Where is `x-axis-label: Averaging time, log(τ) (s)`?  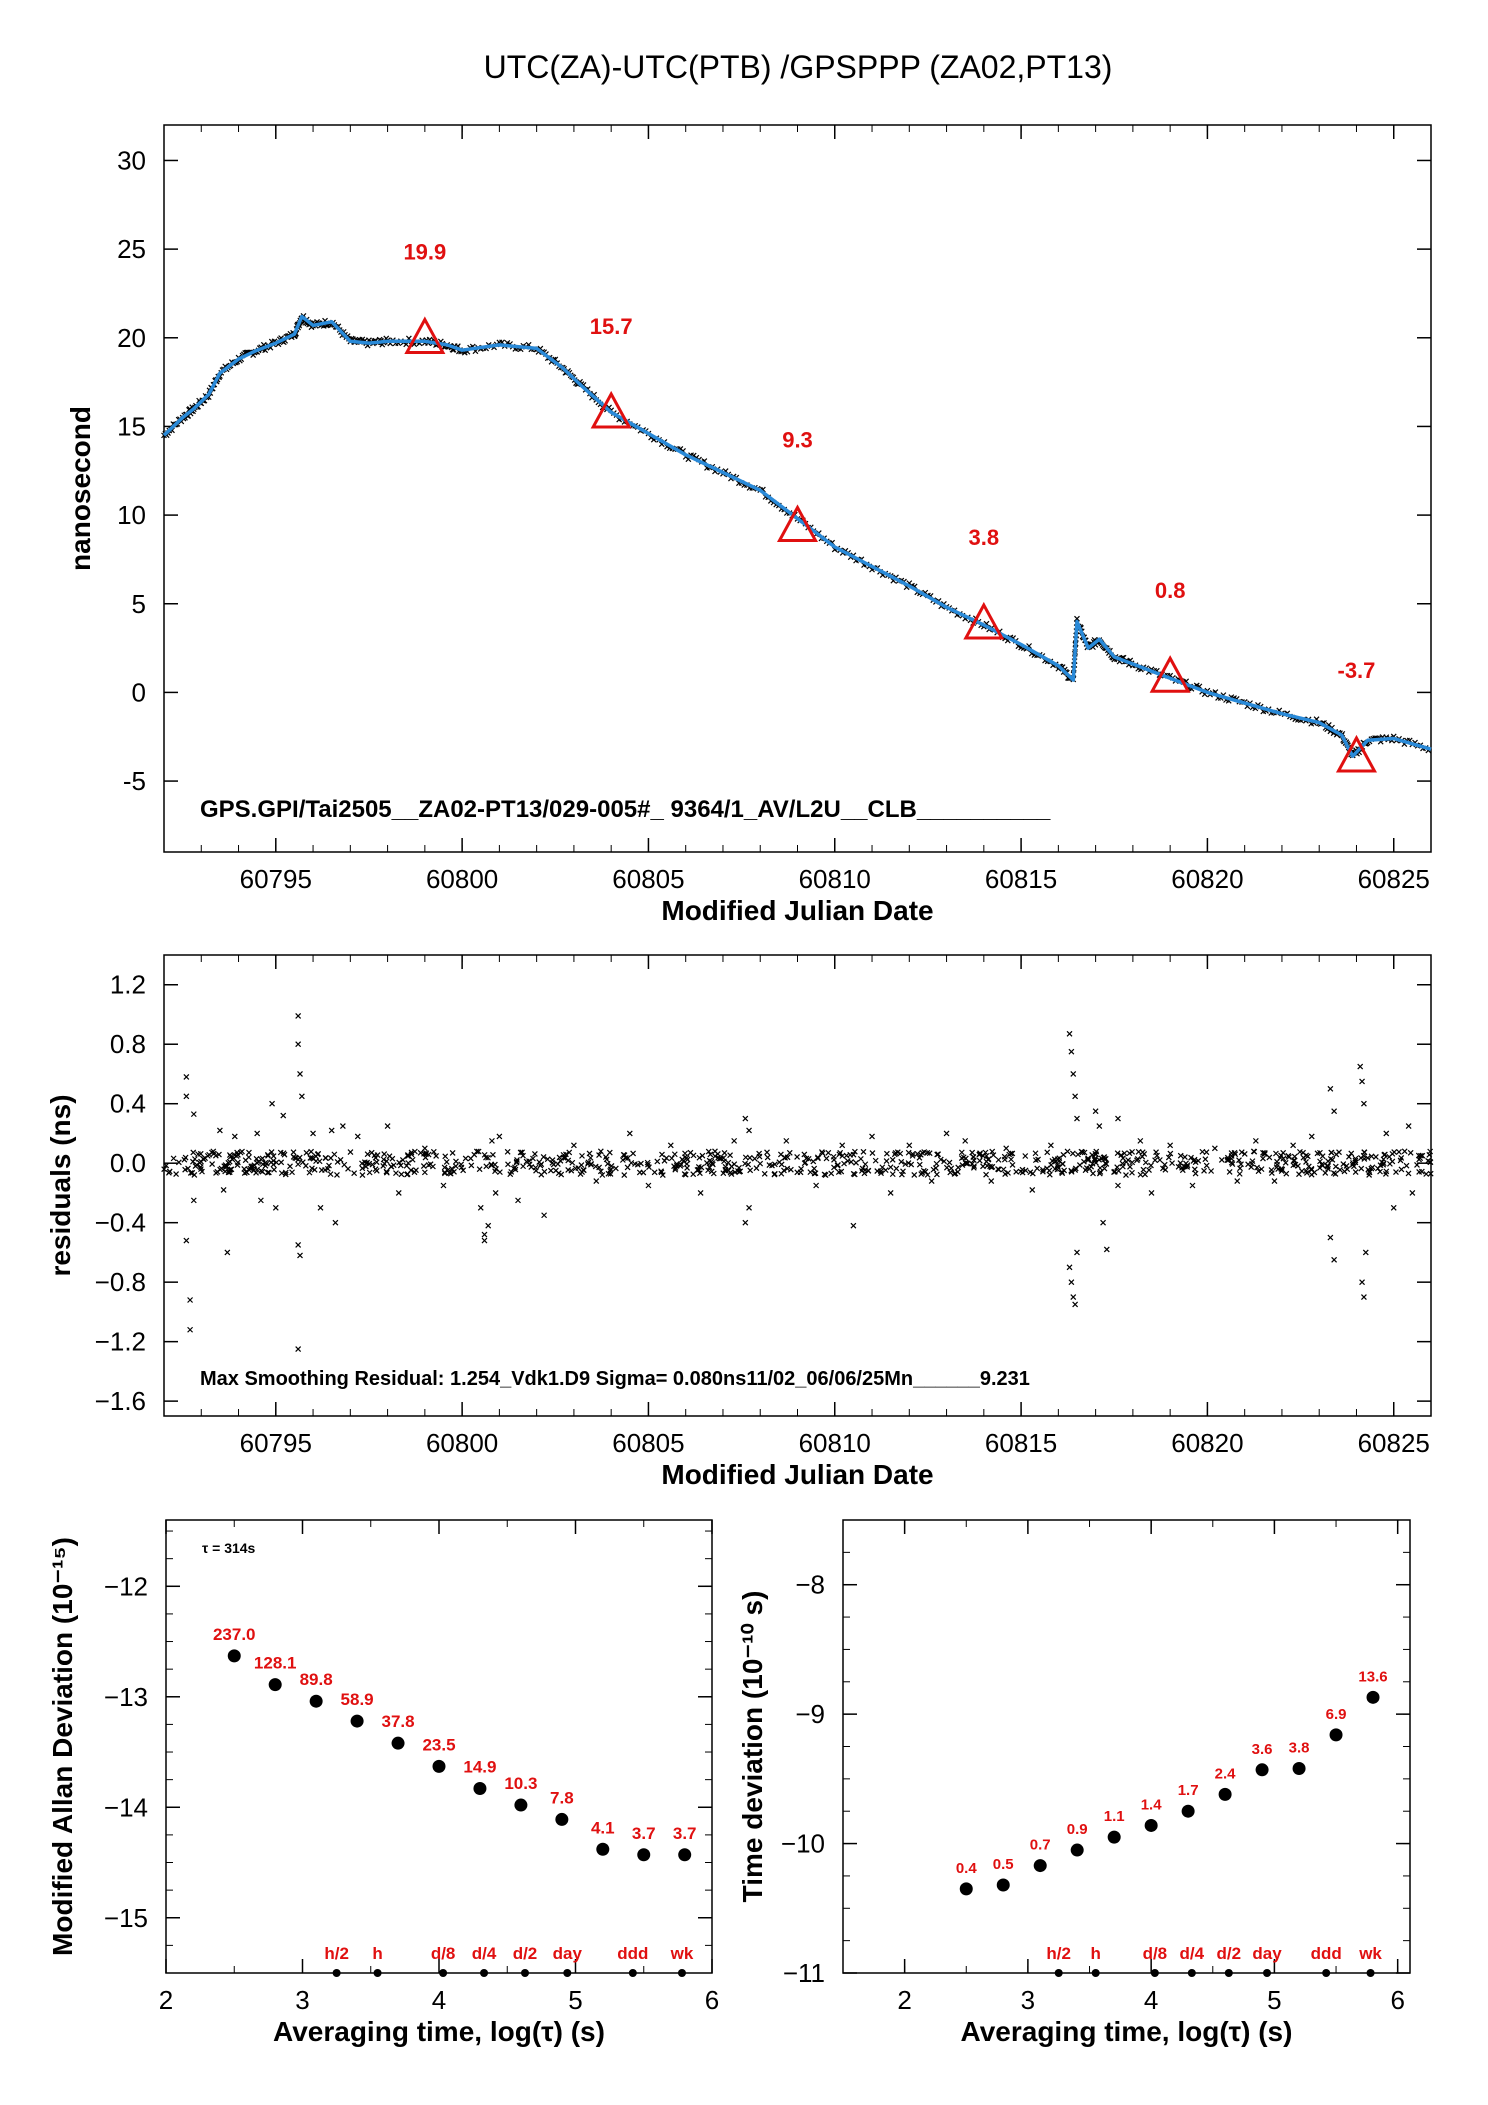
x-axis-label: Averaging time, log(τ) (s) is located at coordinates (439, 2031).